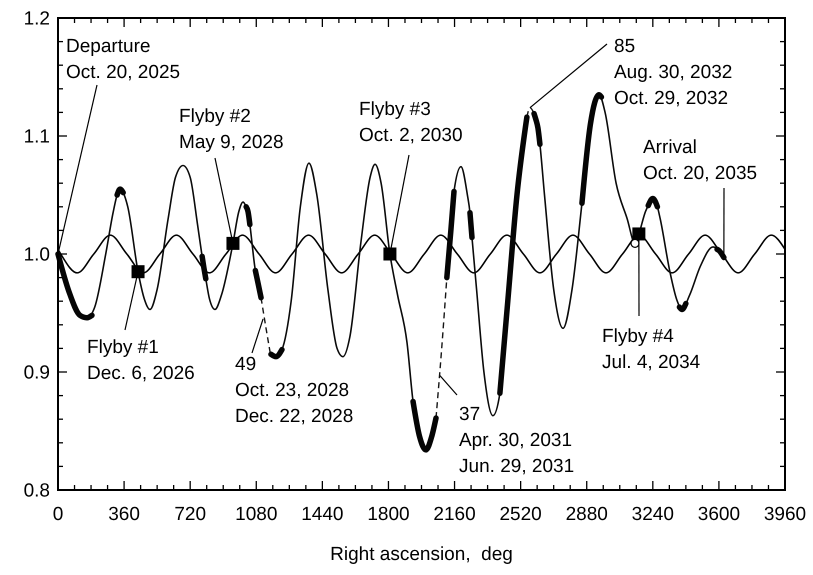  I want to click on x-tick-label: 2880, so click(587, 514).